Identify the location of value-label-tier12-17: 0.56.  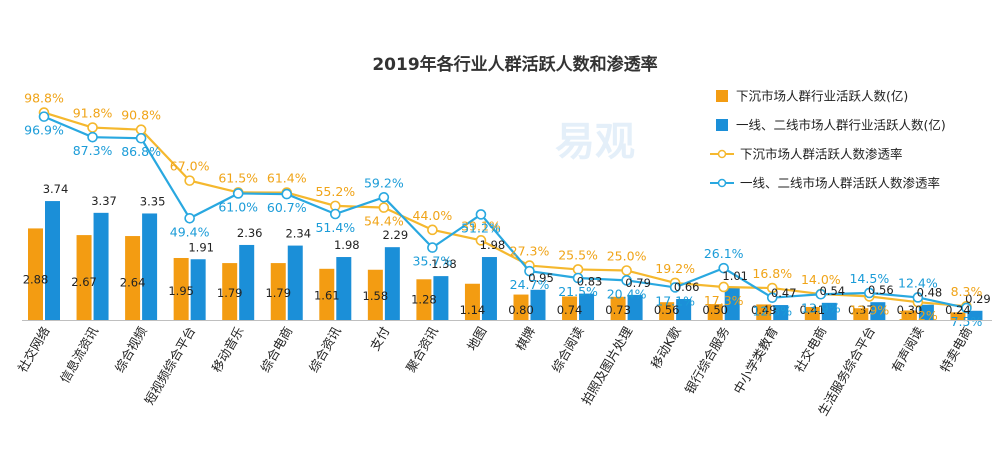
(881, 290).